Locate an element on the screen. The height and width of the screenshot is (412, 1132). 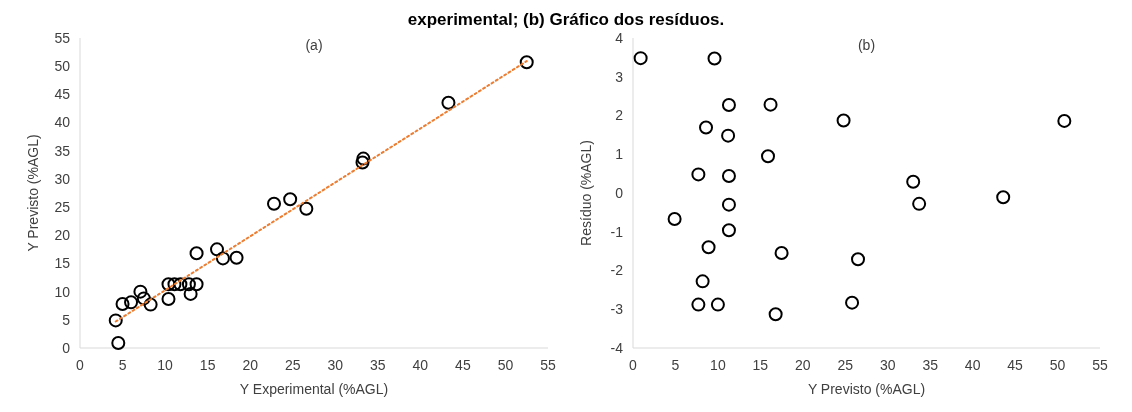
y-tick-label: 2 is located at coordinates (619, 115).